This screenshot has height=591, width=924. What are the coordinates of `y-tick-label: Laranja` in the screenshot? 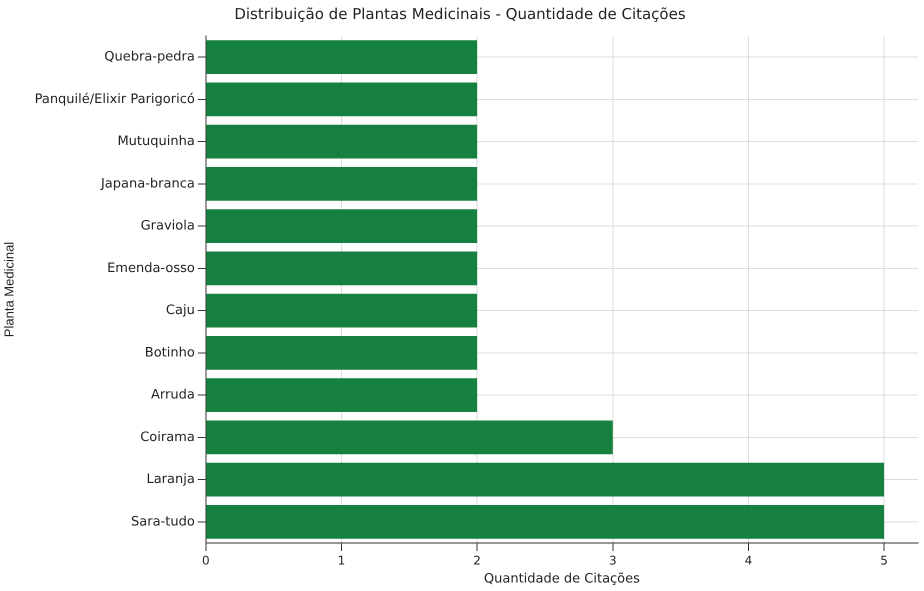 It's located at (170, 479).